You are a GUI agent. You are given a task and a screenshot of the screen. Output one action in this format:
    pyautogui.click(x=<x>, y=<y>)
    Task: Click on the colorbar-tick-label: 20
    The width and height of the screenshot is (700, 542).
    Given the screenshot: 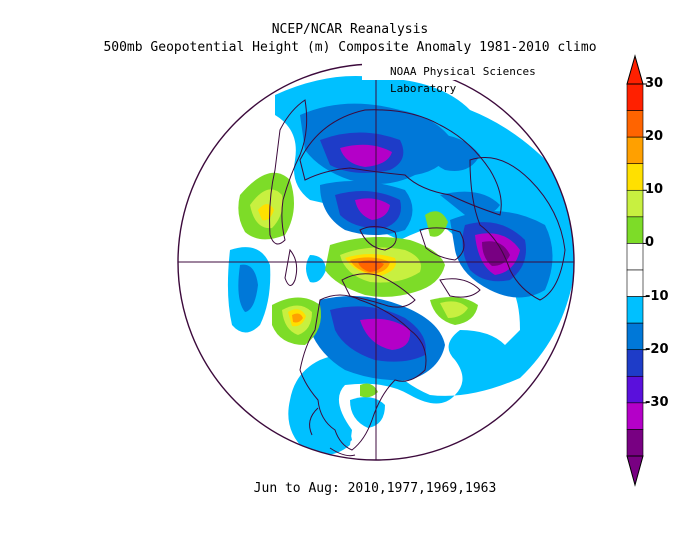 What is the action you would take?
    pyautogui.click(x=654, y=137)
    